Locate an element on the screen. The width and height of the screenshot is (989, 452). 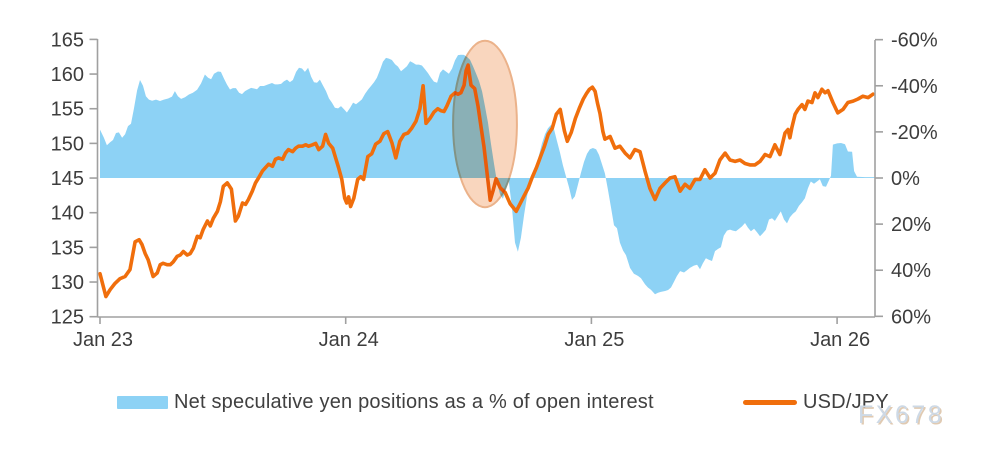
x-axis-label: Jan 23 is located at coordinates (103, 340).